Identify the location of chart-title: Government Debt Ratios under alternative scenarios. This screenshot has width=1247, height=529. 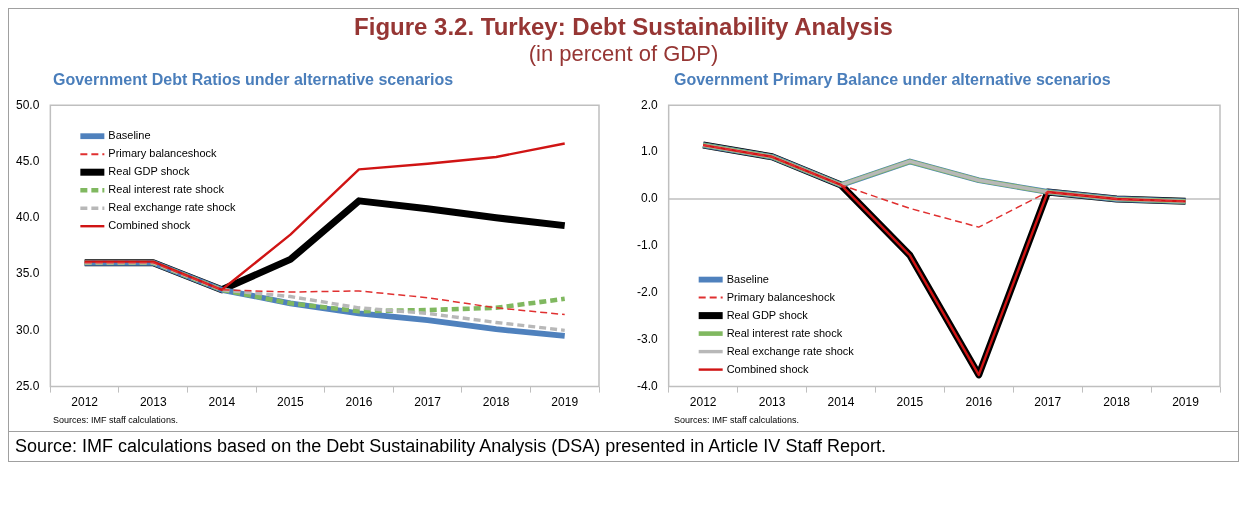
(253, 80).